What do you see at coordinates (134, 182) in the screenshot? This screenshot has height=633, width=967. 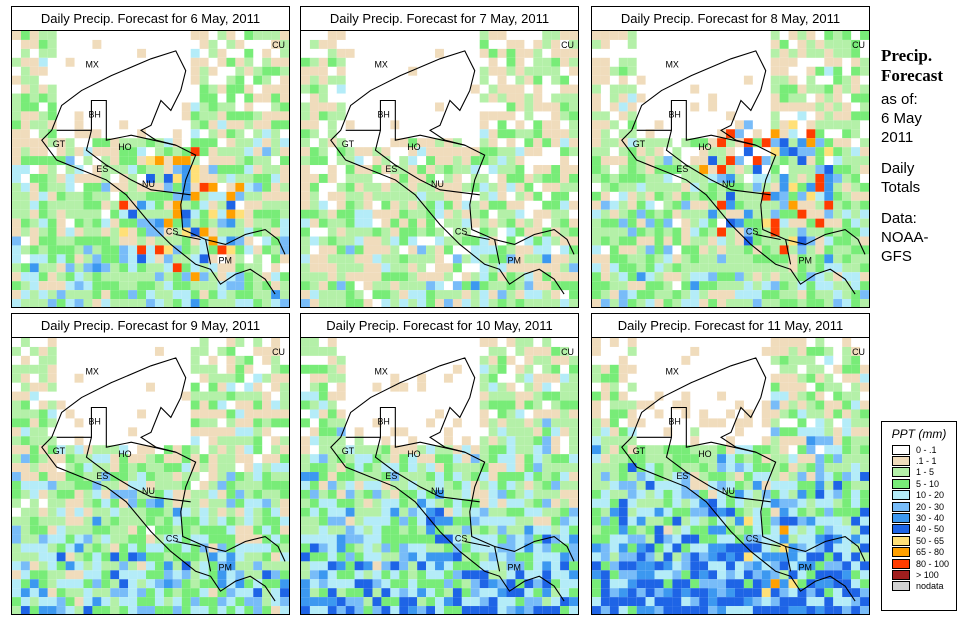 I see `country-borders` at bounding box center [134, 182].